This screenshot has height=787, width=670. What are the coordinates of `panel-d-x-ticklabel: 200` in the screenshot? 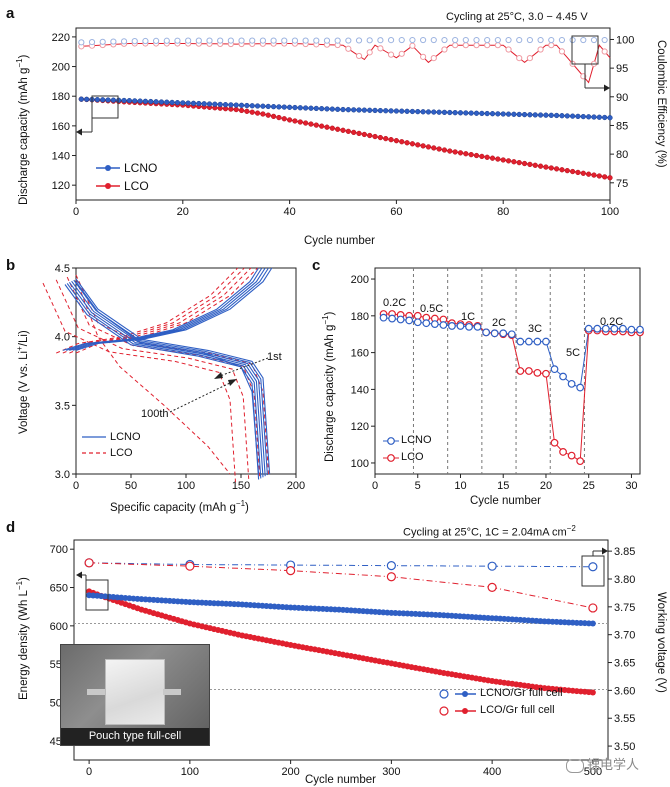 It's located at (290, 772).